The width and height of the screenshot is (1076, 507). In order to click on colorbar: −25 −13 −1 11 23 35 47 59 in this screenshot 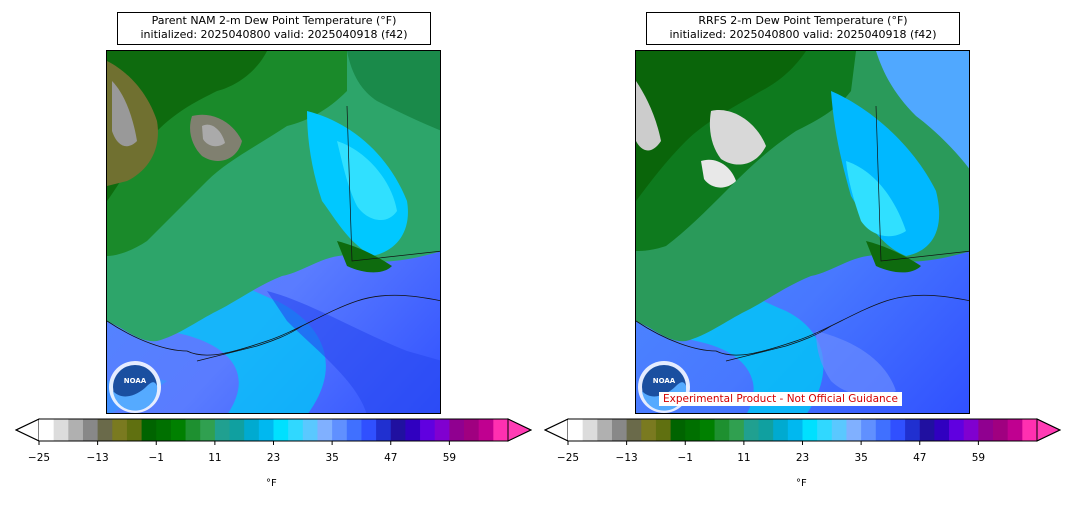, I will do `click(274, 448)`.